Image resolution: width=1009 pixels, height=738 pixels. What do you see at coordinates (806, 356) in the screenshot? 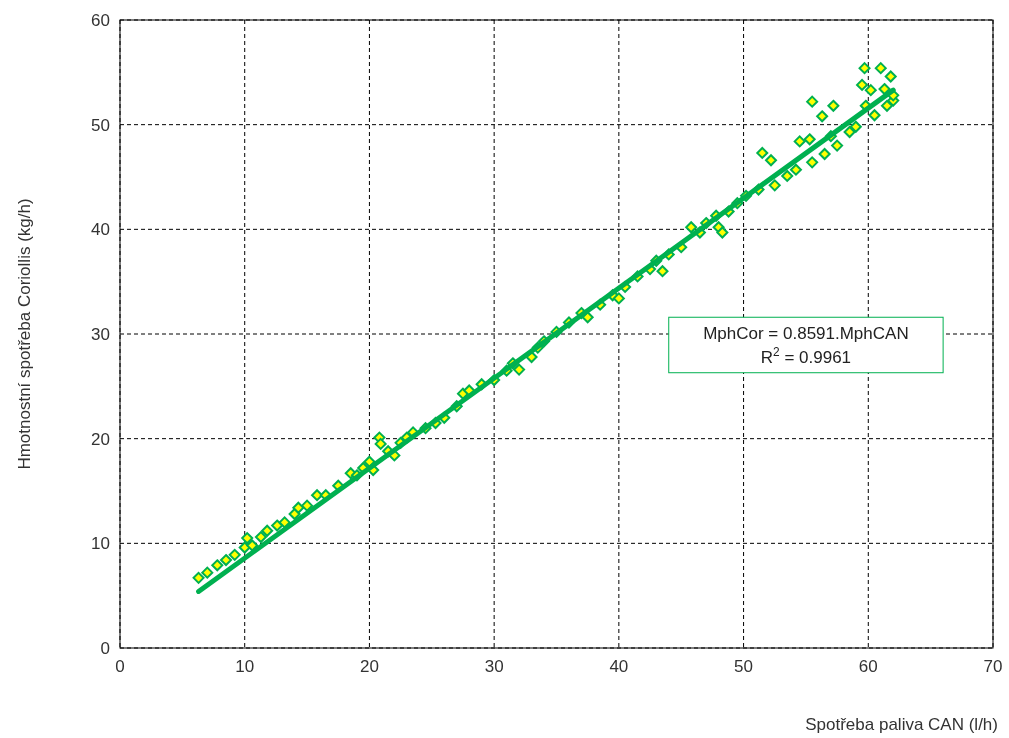
I see `annotation: R$^{2}$ = 0.9961` at bounding box center [806, 356].